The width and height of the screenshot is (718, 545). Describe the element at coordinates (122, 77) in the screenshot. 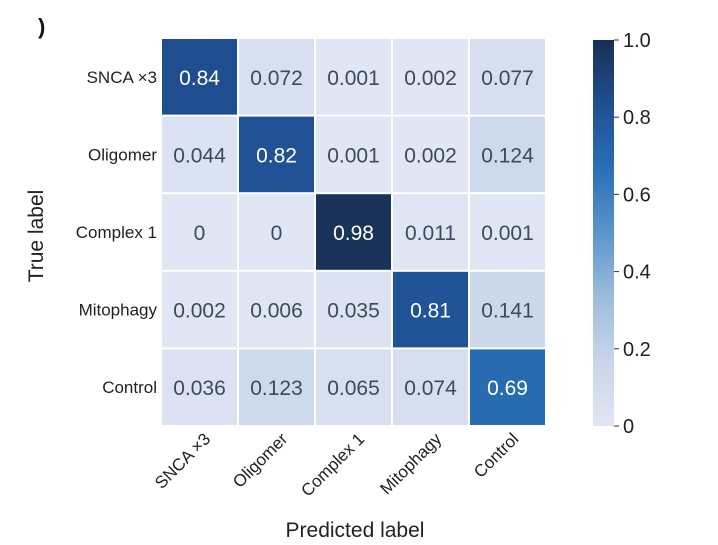

I see `y-tick-label: SNCA ×3` at that location.